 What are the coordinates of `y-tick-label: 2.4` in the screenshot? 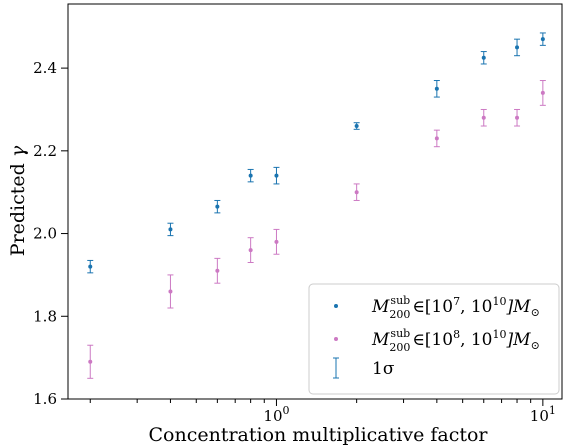 It's located at (45, 68).